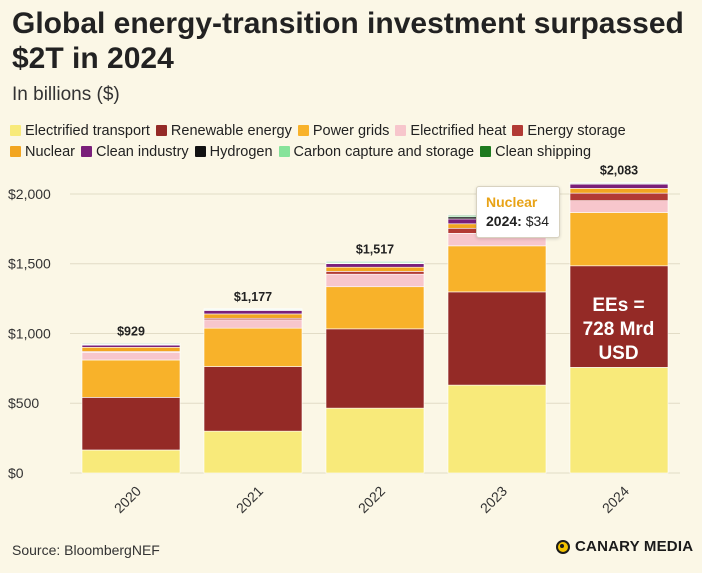 The height and width of the screenshot is (573, 702). Describe the element at coordinates (634, 546) in the screenshot. I see `brand-name: CANARY MEDIA` at that location.